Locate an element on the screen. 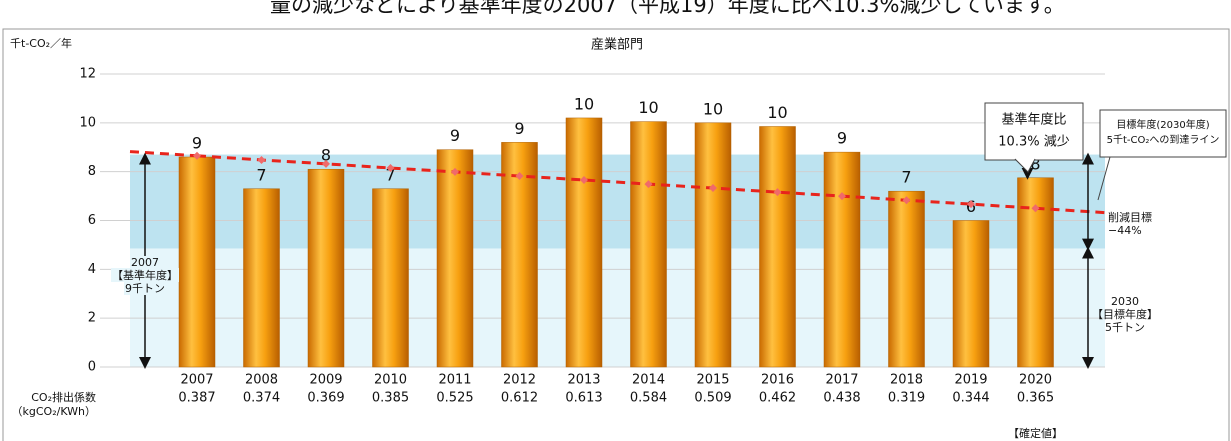 The image size is (1231, 441). x-tick-label: 2011 is located at coordinates (454, 380).